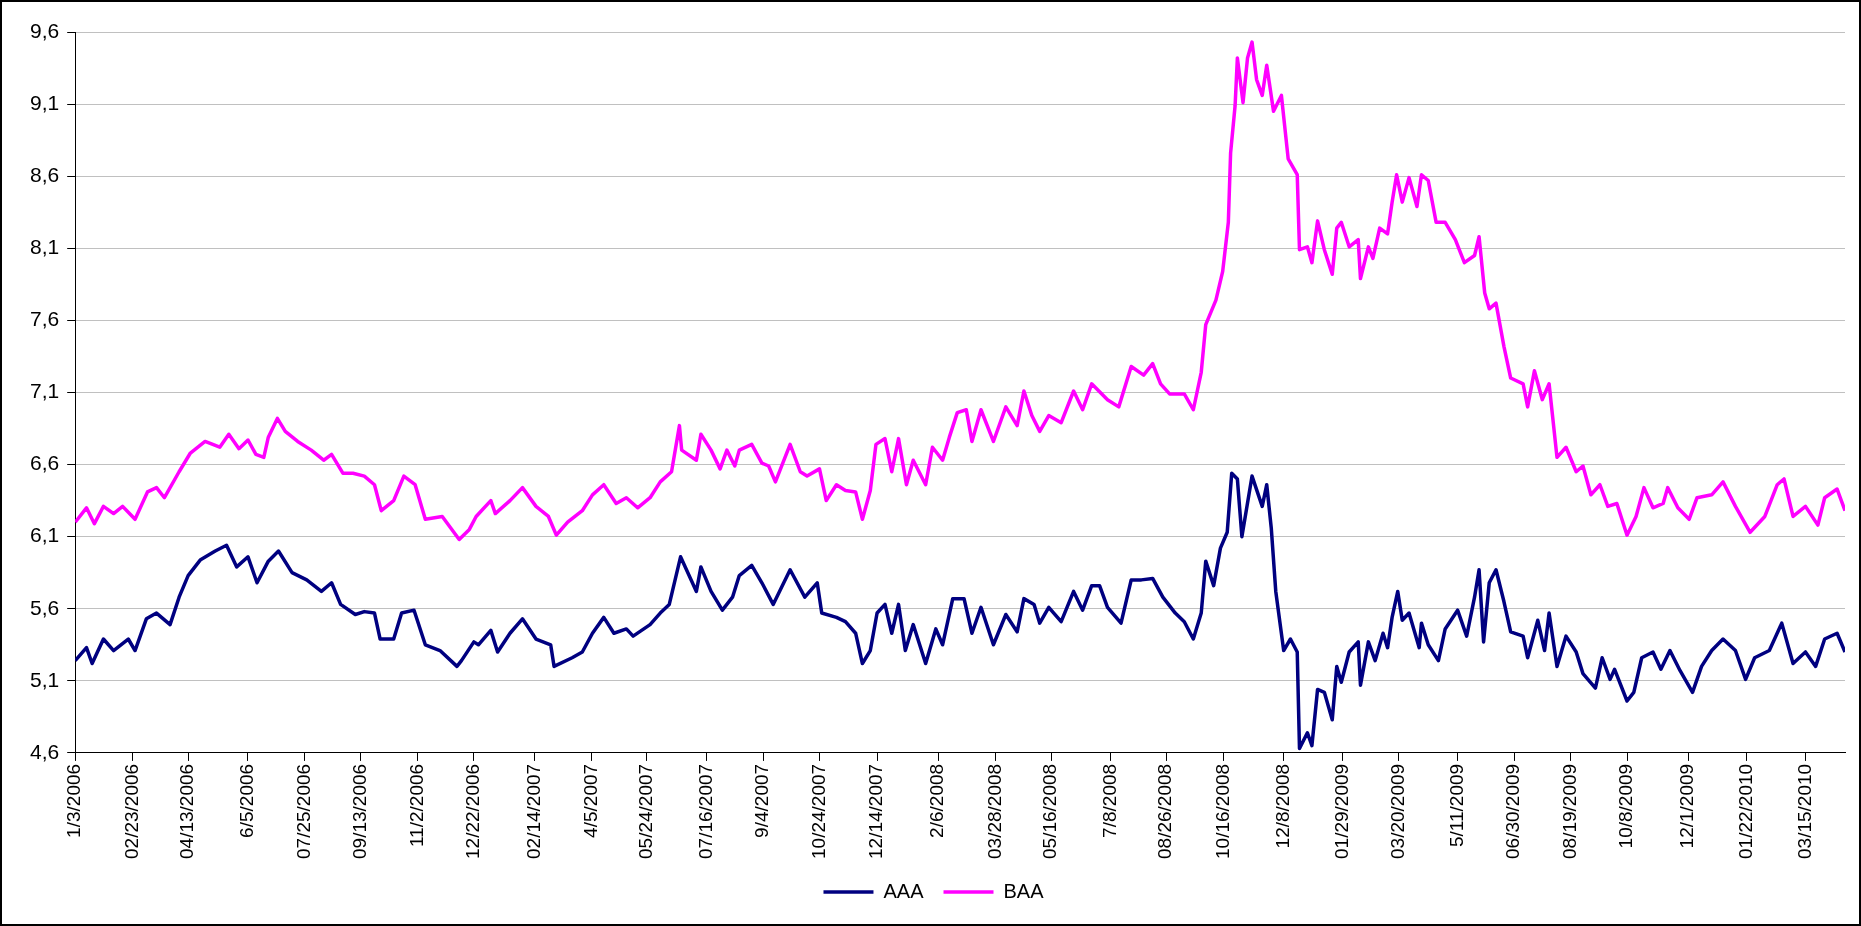  Describe the element at coordinates (1223, 811) in the screenshot. I see `x-tick-label: 10/16/2008` at that location.